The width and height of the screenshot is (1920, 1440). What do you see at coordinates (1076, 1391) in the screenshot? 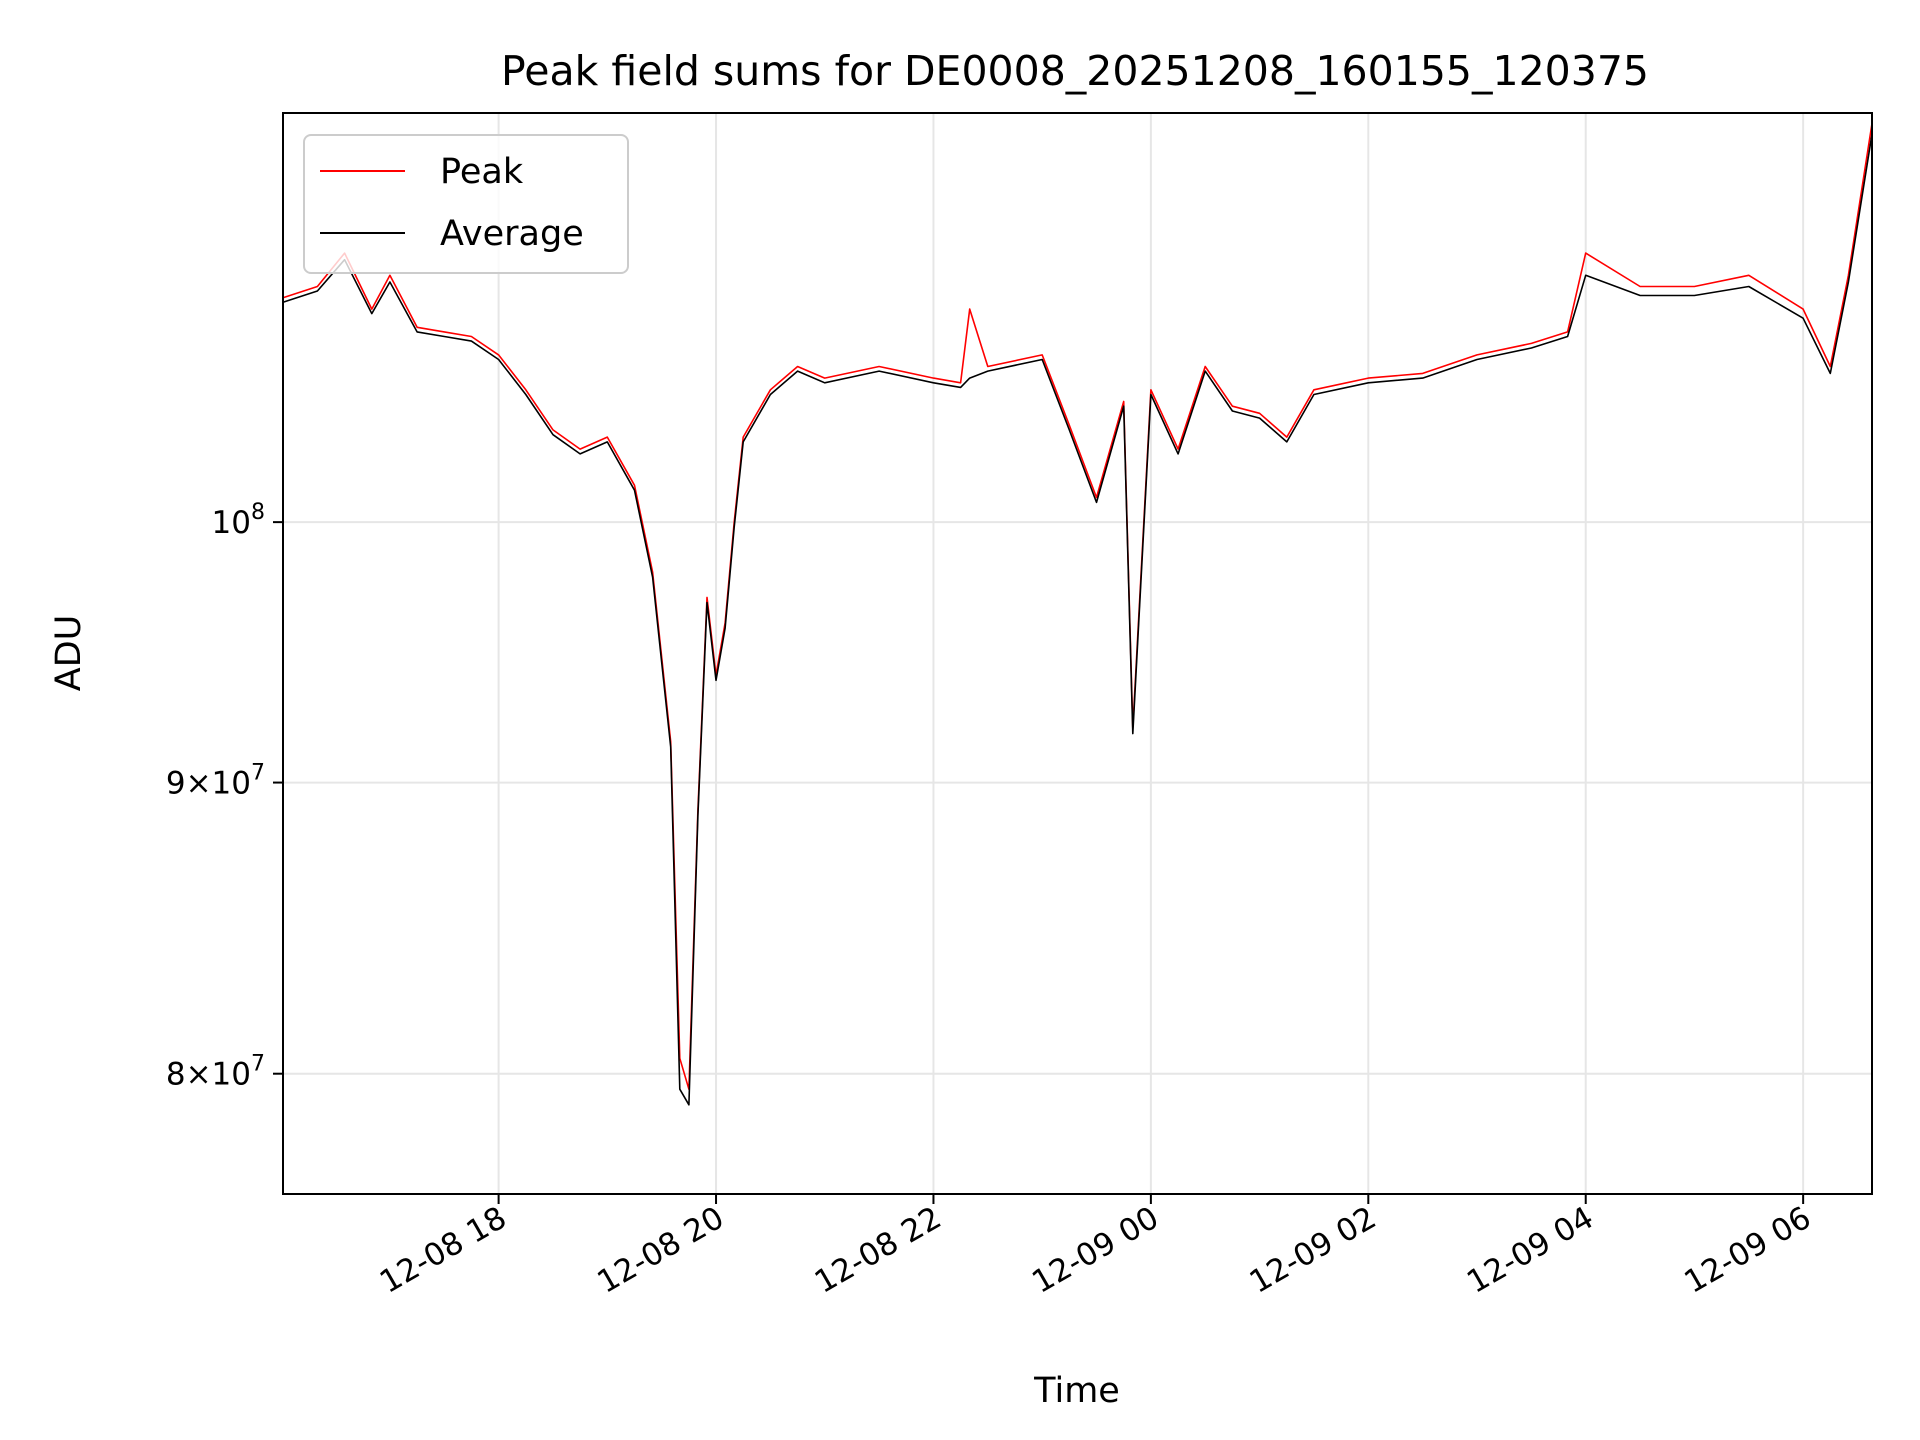
I see `x-axis-label: Time` at bounding box center [1076, 1391].